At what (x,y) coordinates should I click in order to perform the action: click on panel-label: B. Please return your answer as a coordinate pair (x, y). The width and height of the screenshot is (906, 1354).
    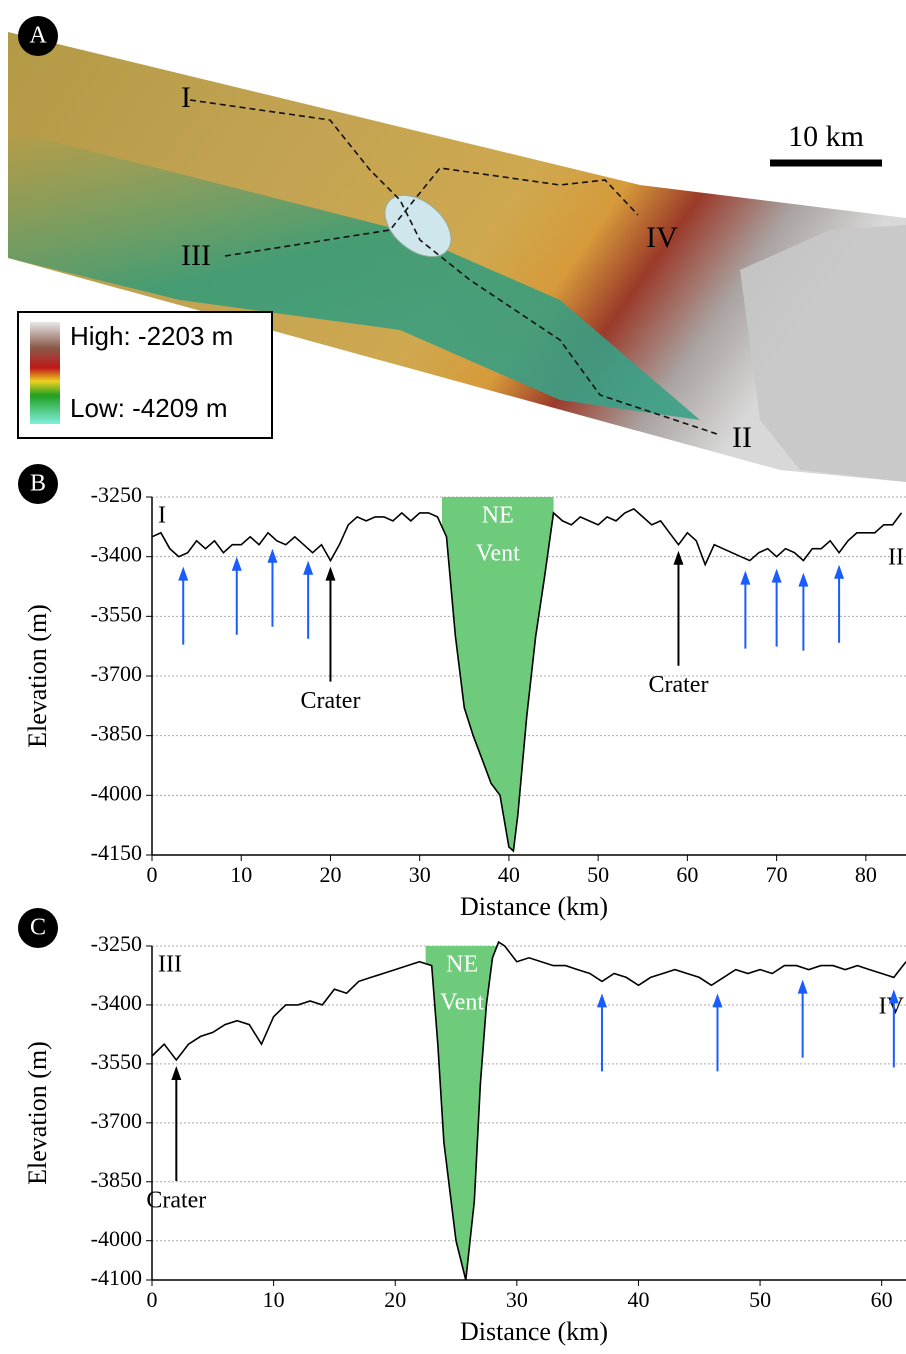
    Looking at the image, I should click on (38, 484).